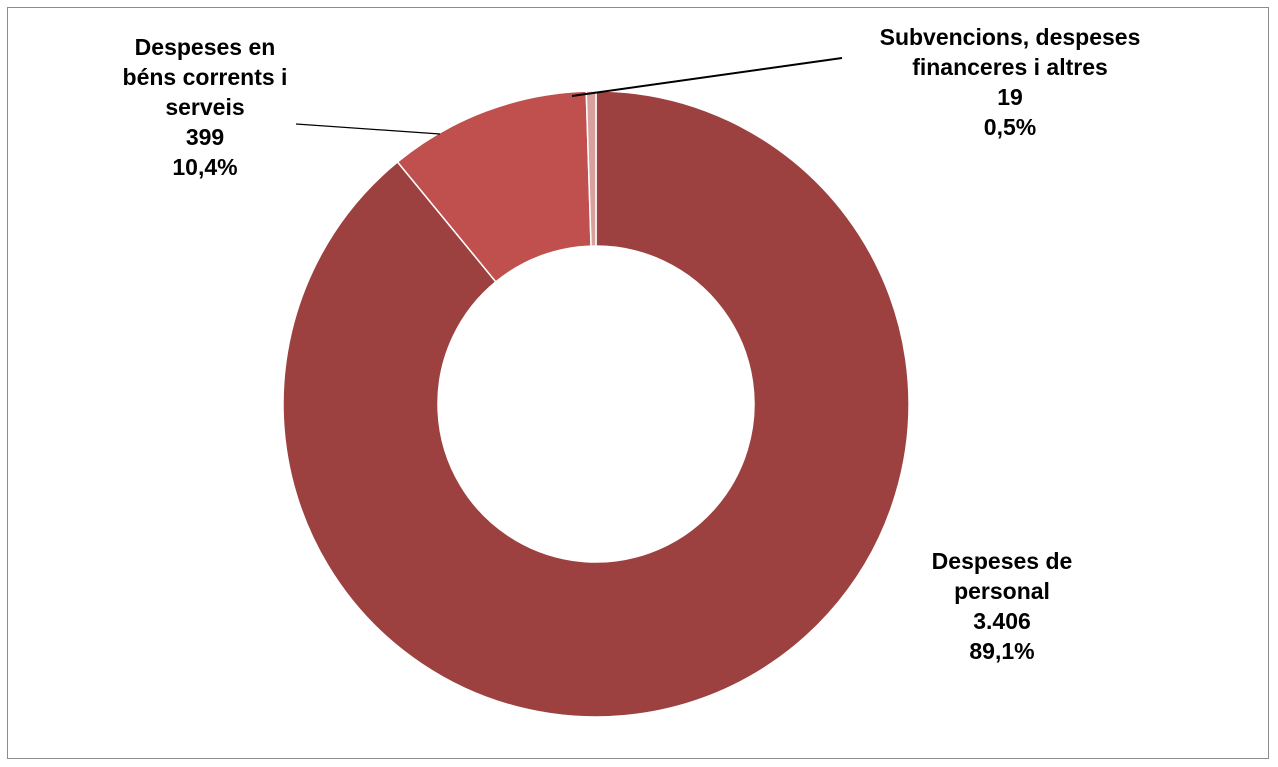  What do you see at coordinates (205, 77) in the screenshot?
I see `label-bens-name-line-2: béns corrents i` at bounding box center [205, 77].